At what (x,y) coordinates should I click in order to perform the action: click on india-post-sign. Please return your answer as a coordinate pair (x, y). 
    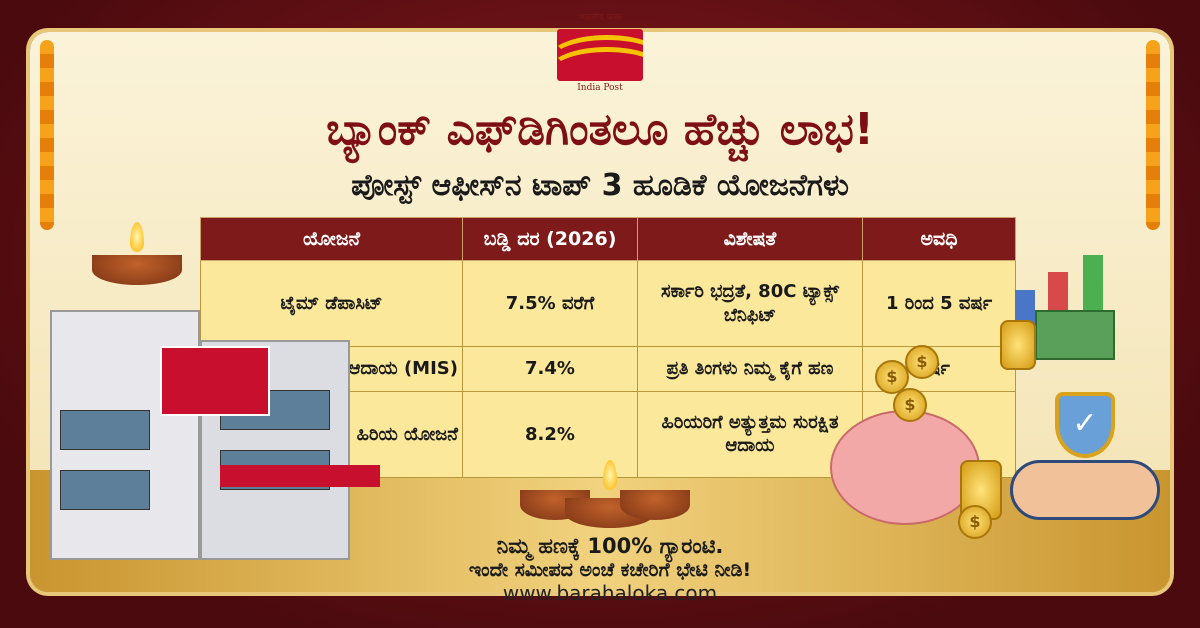
    Looking at the image, I should click on (215, 381).